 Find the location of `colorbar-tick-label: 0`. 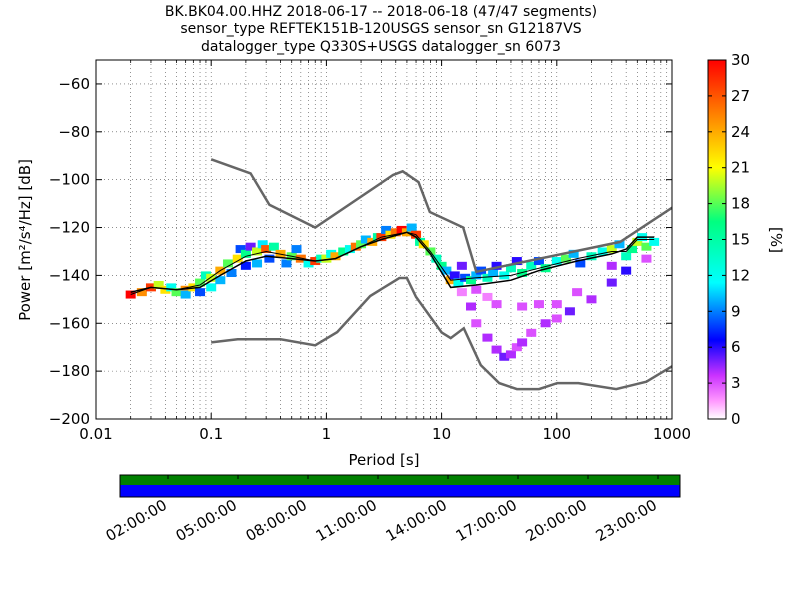

colorbar-tick-label: 0 is located at coordinates (736, 419).